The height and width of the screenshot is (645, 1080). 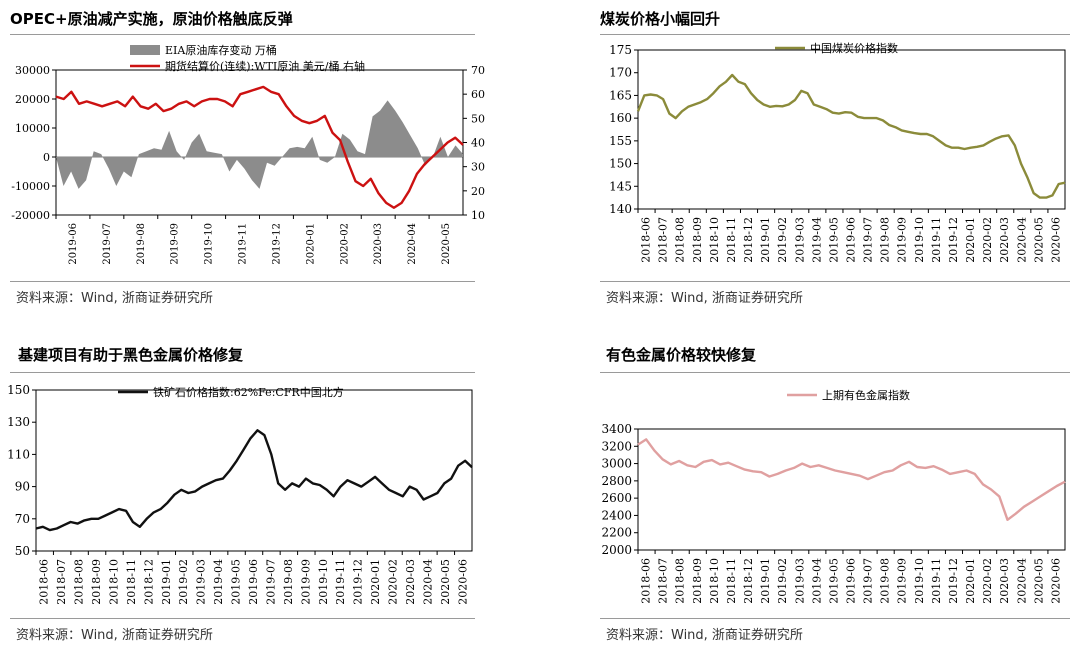 I want to click on y-tick-label: 70, so click(x=22, y=519).